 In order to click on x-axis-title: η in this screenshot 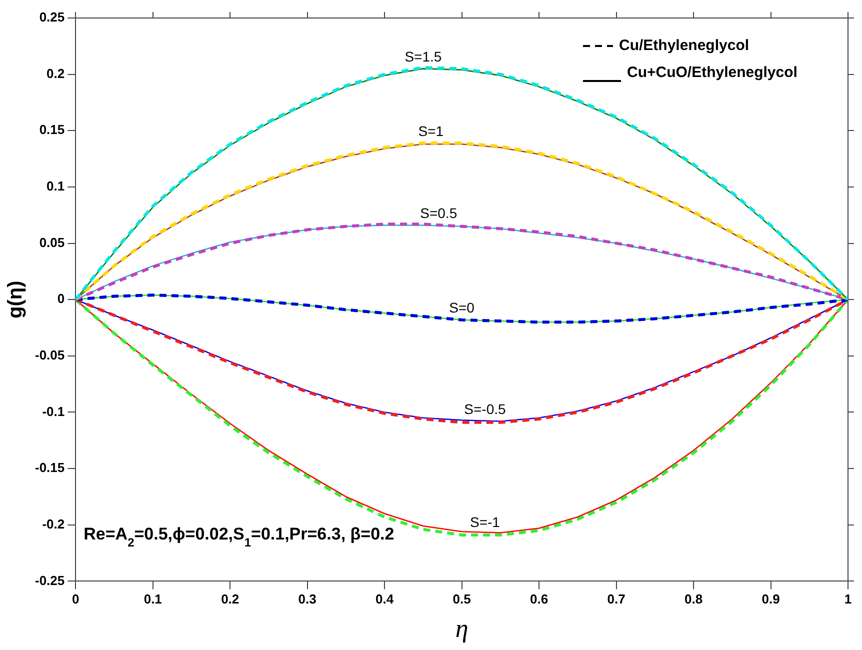, I will do `click(461, 629)`.